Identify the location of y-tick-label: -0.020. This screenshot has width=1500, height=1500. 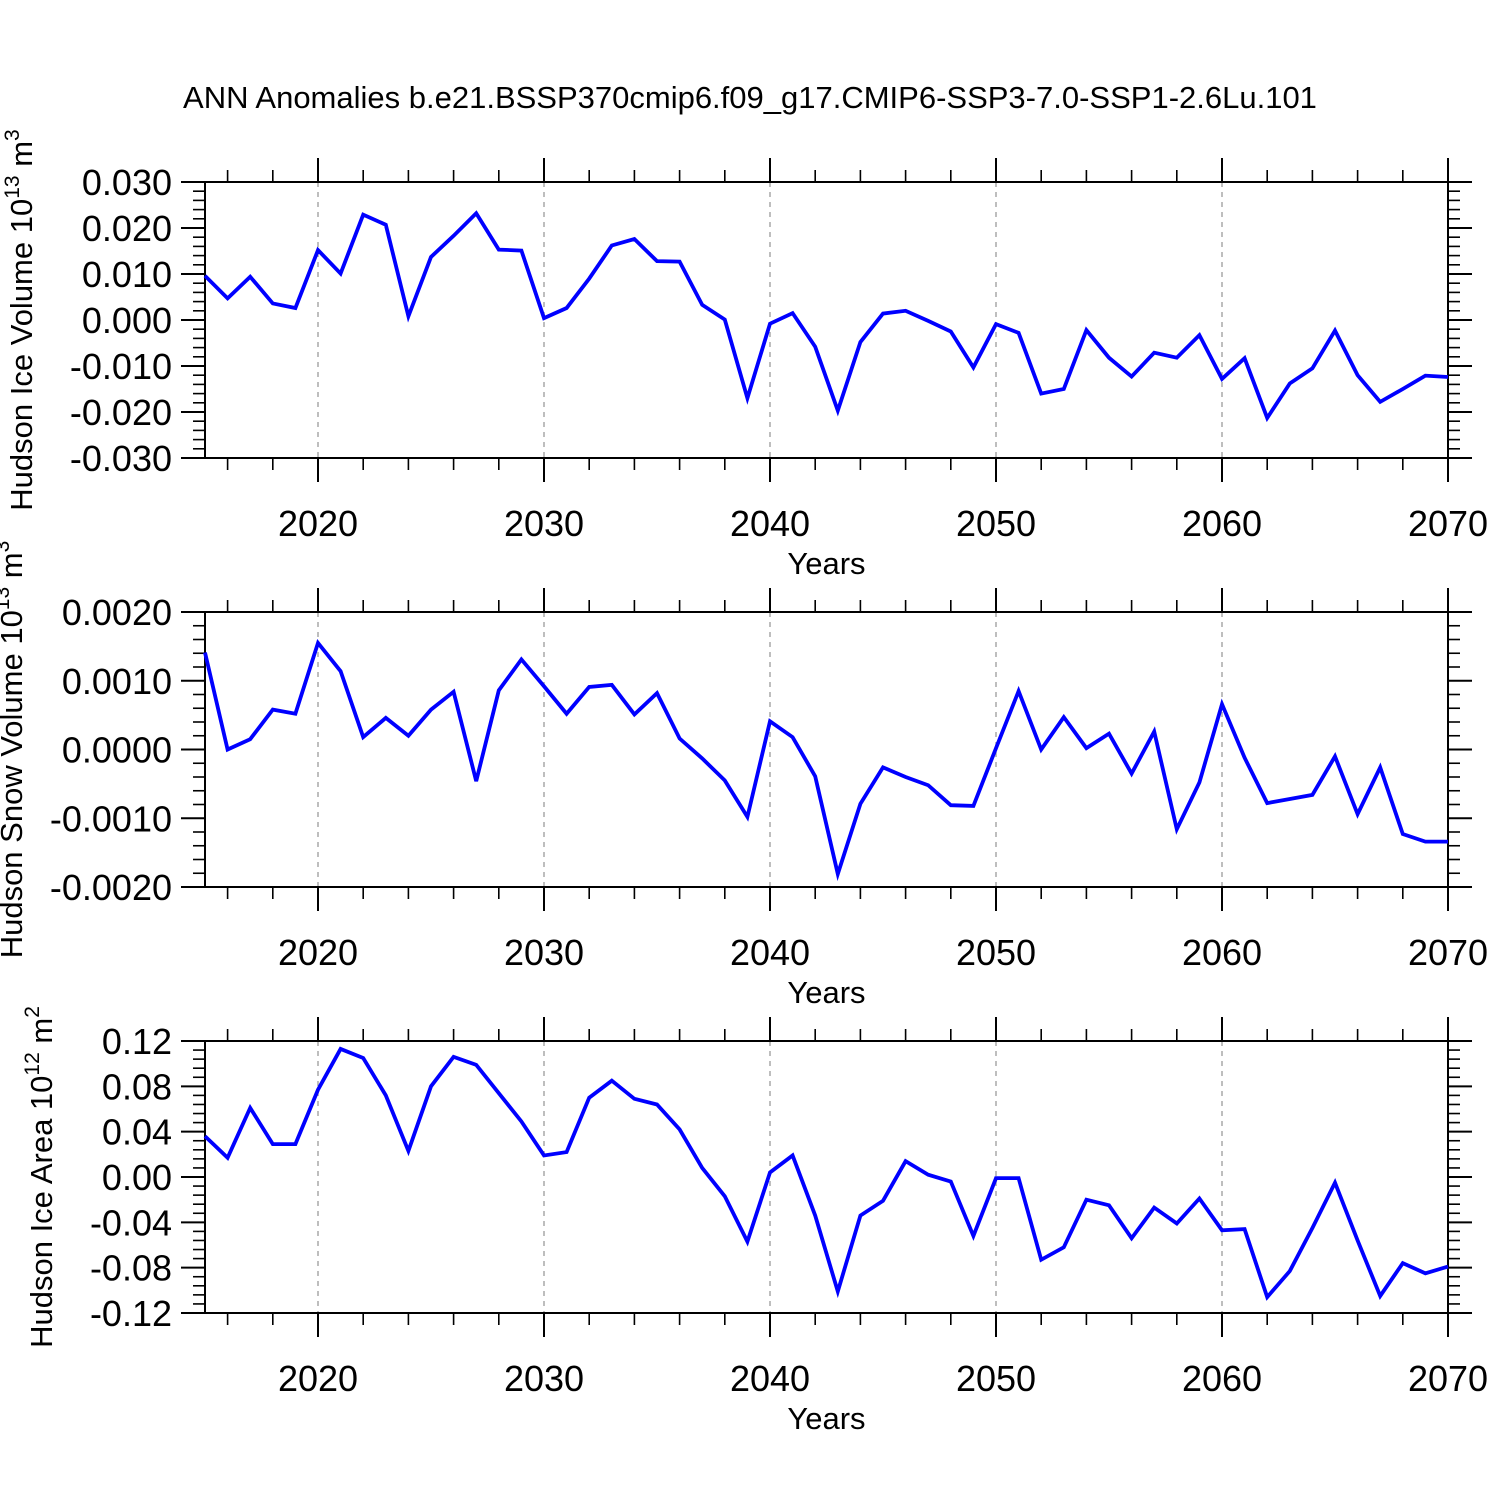
(121, 412).